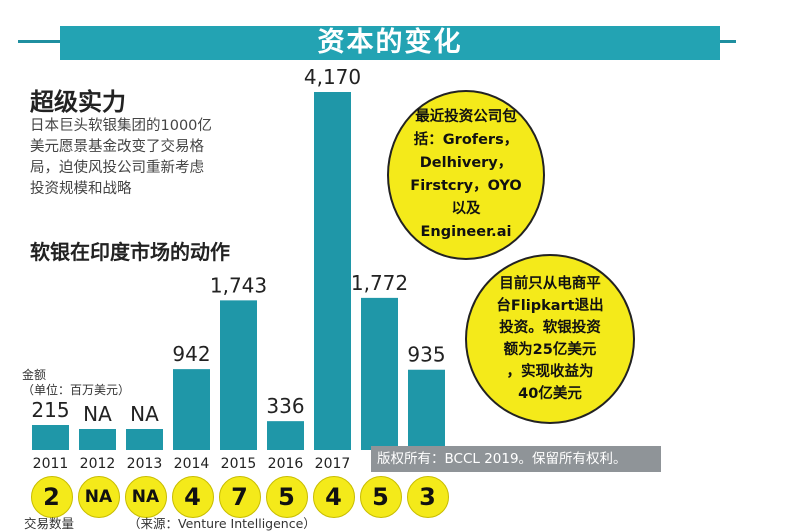  What do you see at coordinates (550, 372) in the screenshot?
I see `callout-line: ，实现收益为` at bounding box center [550, 372].